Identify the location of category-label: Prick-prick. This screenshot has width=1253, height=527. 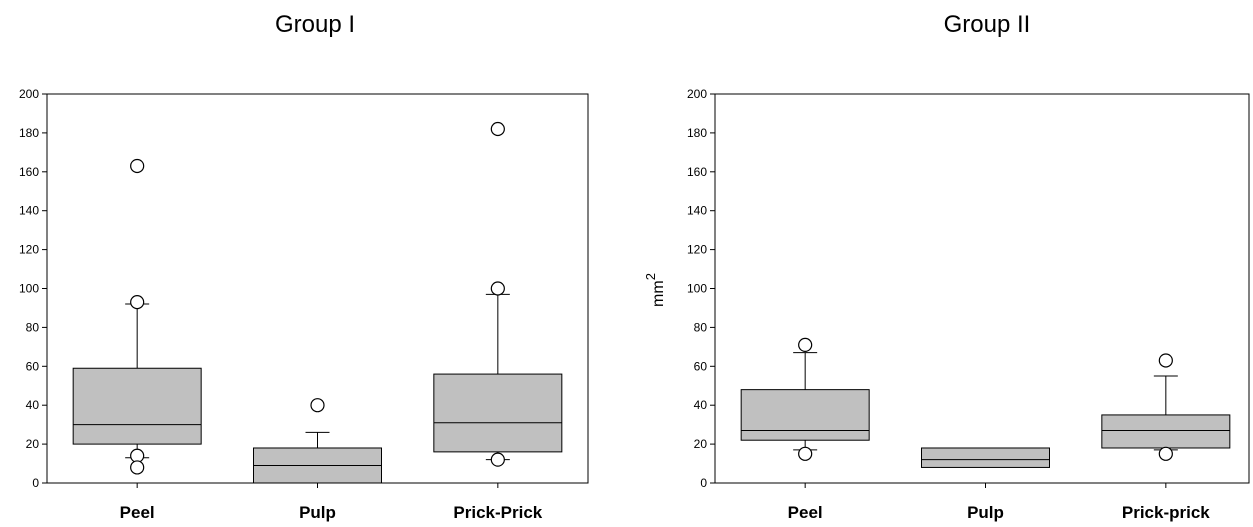
(1166, 512).